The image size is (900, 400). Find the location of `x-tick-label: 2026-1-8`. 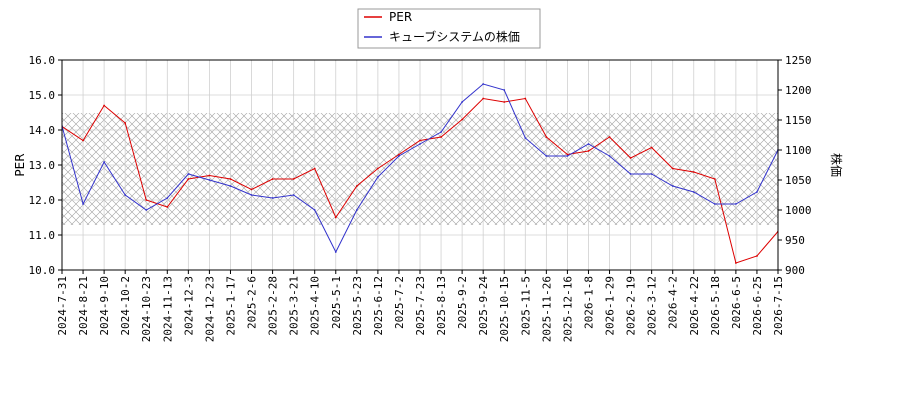

x-tick-label: 2026-1-8 is located at coordinates (588, 302).